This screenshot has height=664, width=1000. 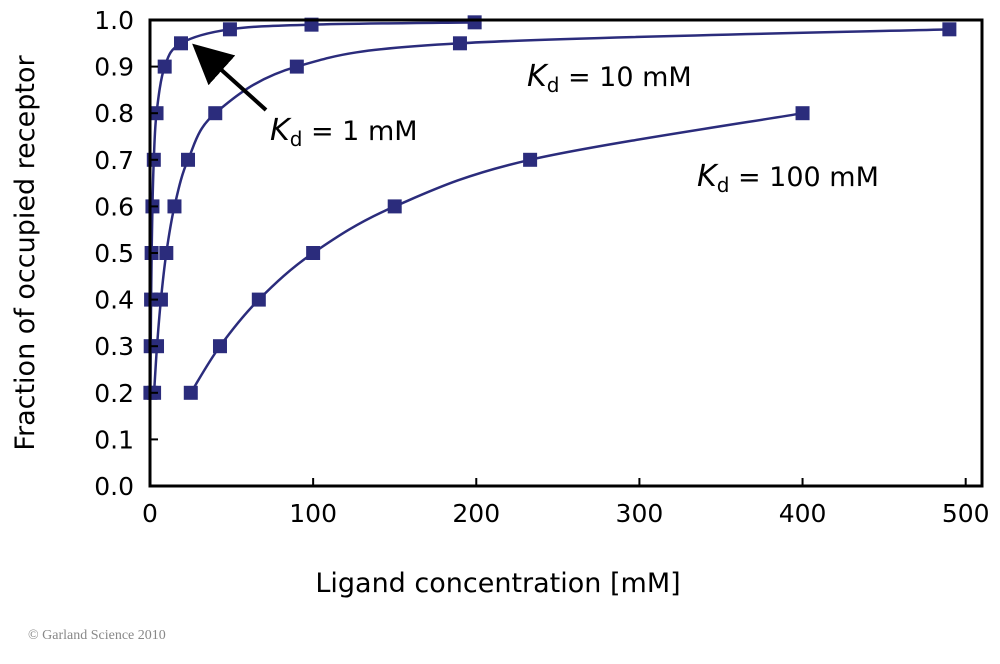 What do you see at coordinates (25, 253) in the screenshot?
I see `y-axis-label: Fraction of occupied receptor` at bounding box center [25, 253].